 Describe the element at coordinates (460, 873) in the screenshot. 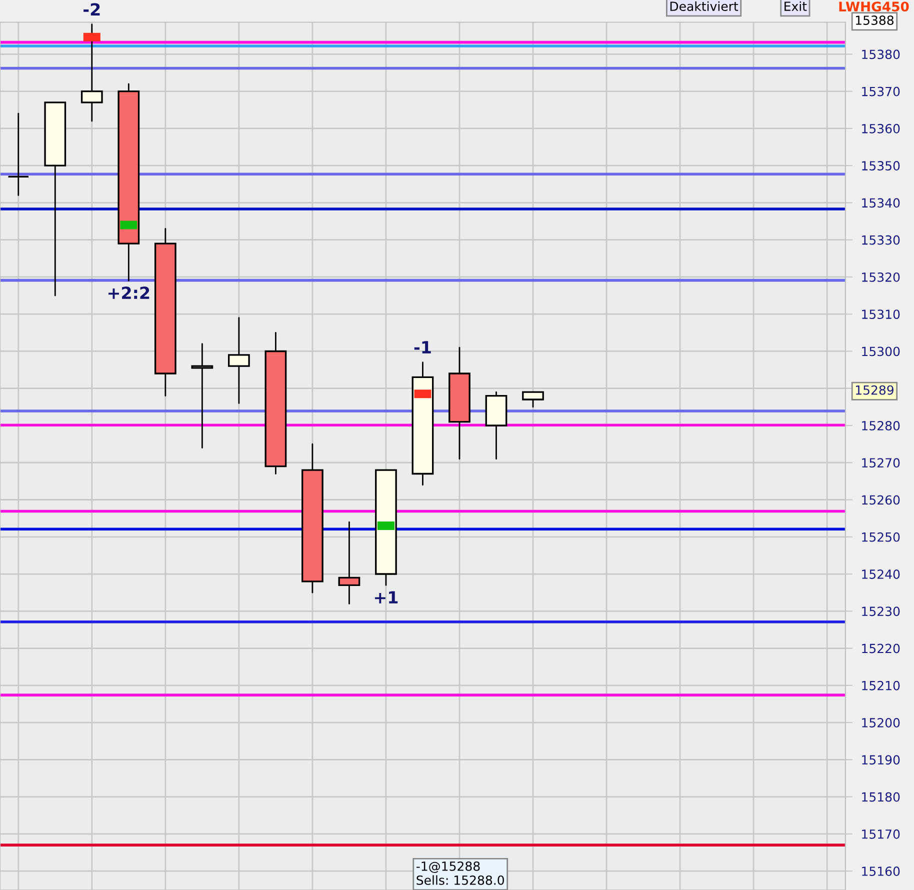

I see `annotation: -1@15288 Sells: 15288.0` at that location.